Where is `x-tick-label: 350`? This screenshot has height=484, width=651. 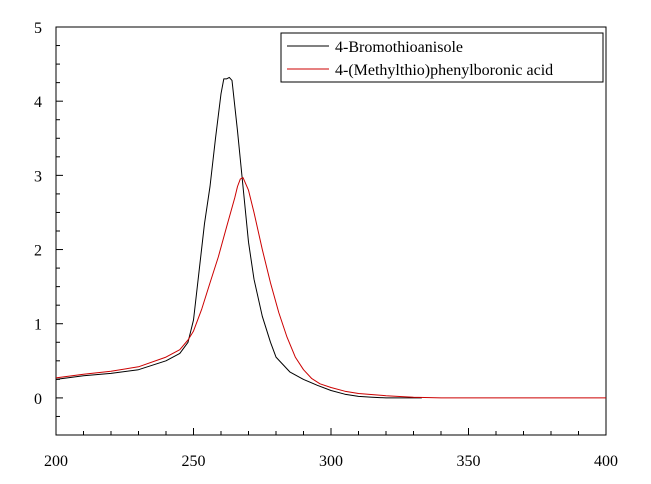
x-tick-label: 350 is located at coordinates (469, 461).